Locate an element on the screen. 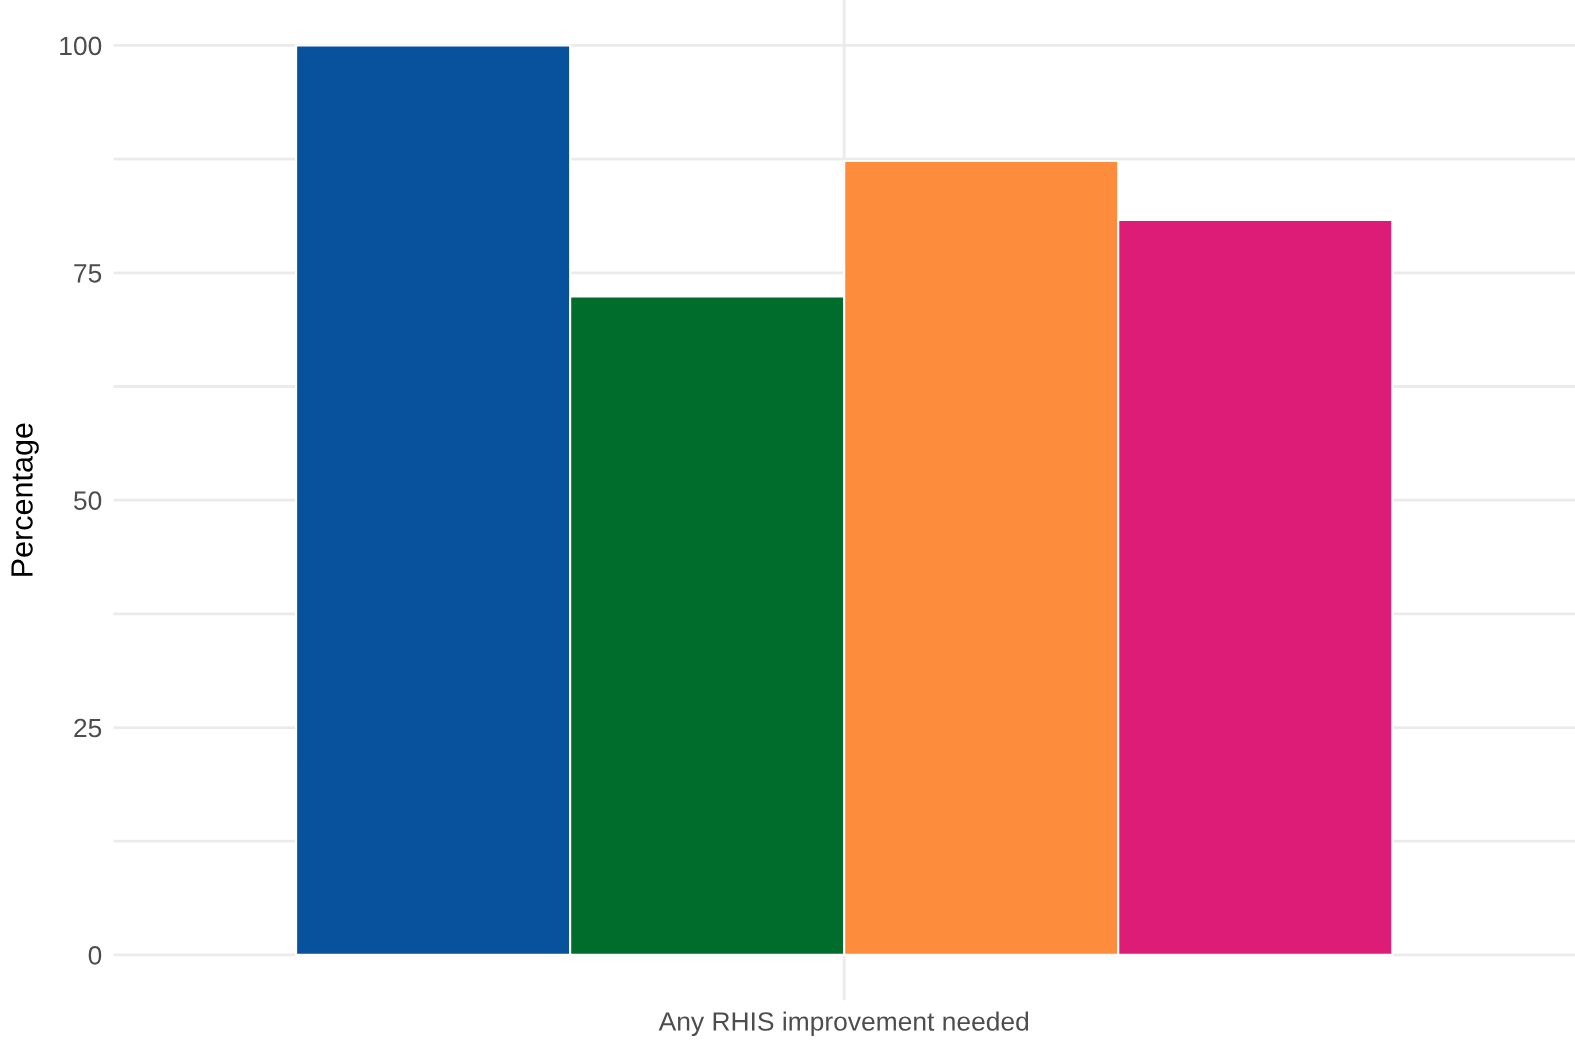  y-tick-label: 75 is located at coordinates (88, 273).